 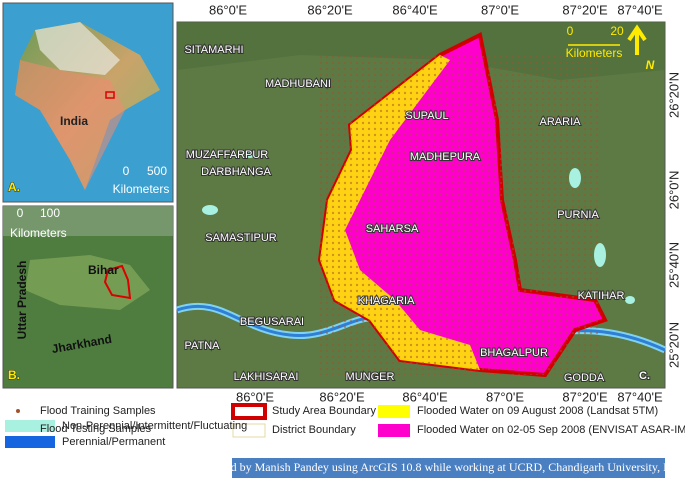 I want to click on district-label: SAMASTIPUR, so click(x=241, y=238).